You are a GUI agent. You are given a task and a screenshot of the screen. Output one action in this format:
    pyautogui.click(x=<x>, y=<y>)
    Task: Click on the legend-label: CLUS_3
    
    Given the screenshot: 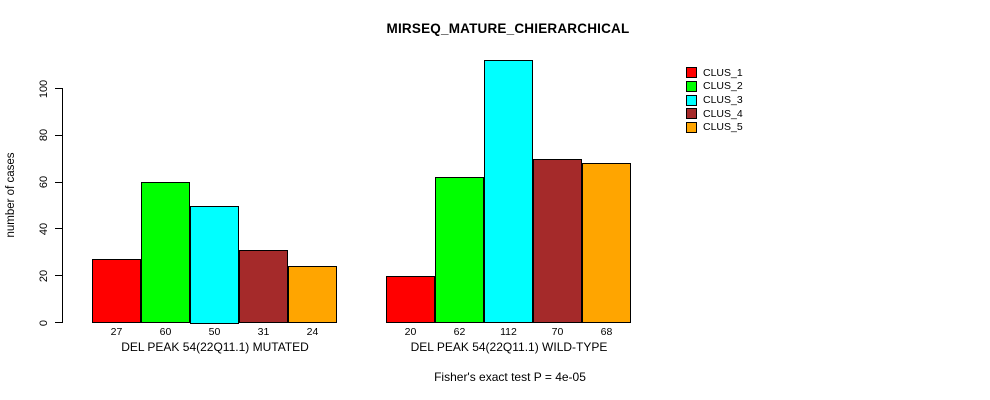 What is the action you would take?
    pyautogui.click(x=723, y=99)
    